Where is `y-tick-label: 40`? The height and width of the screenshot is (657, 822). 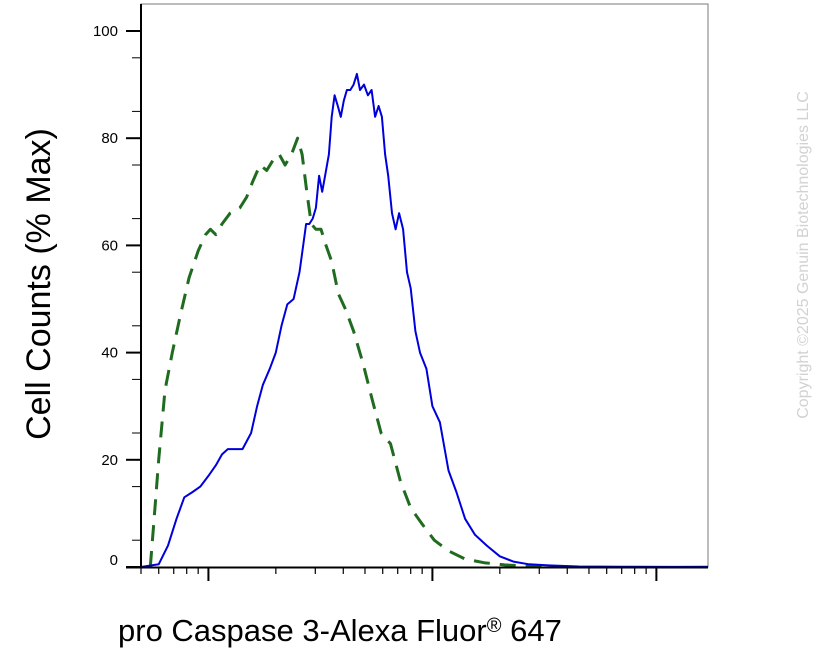 y-tick-label: 40 is located at coordinates (109, 353).